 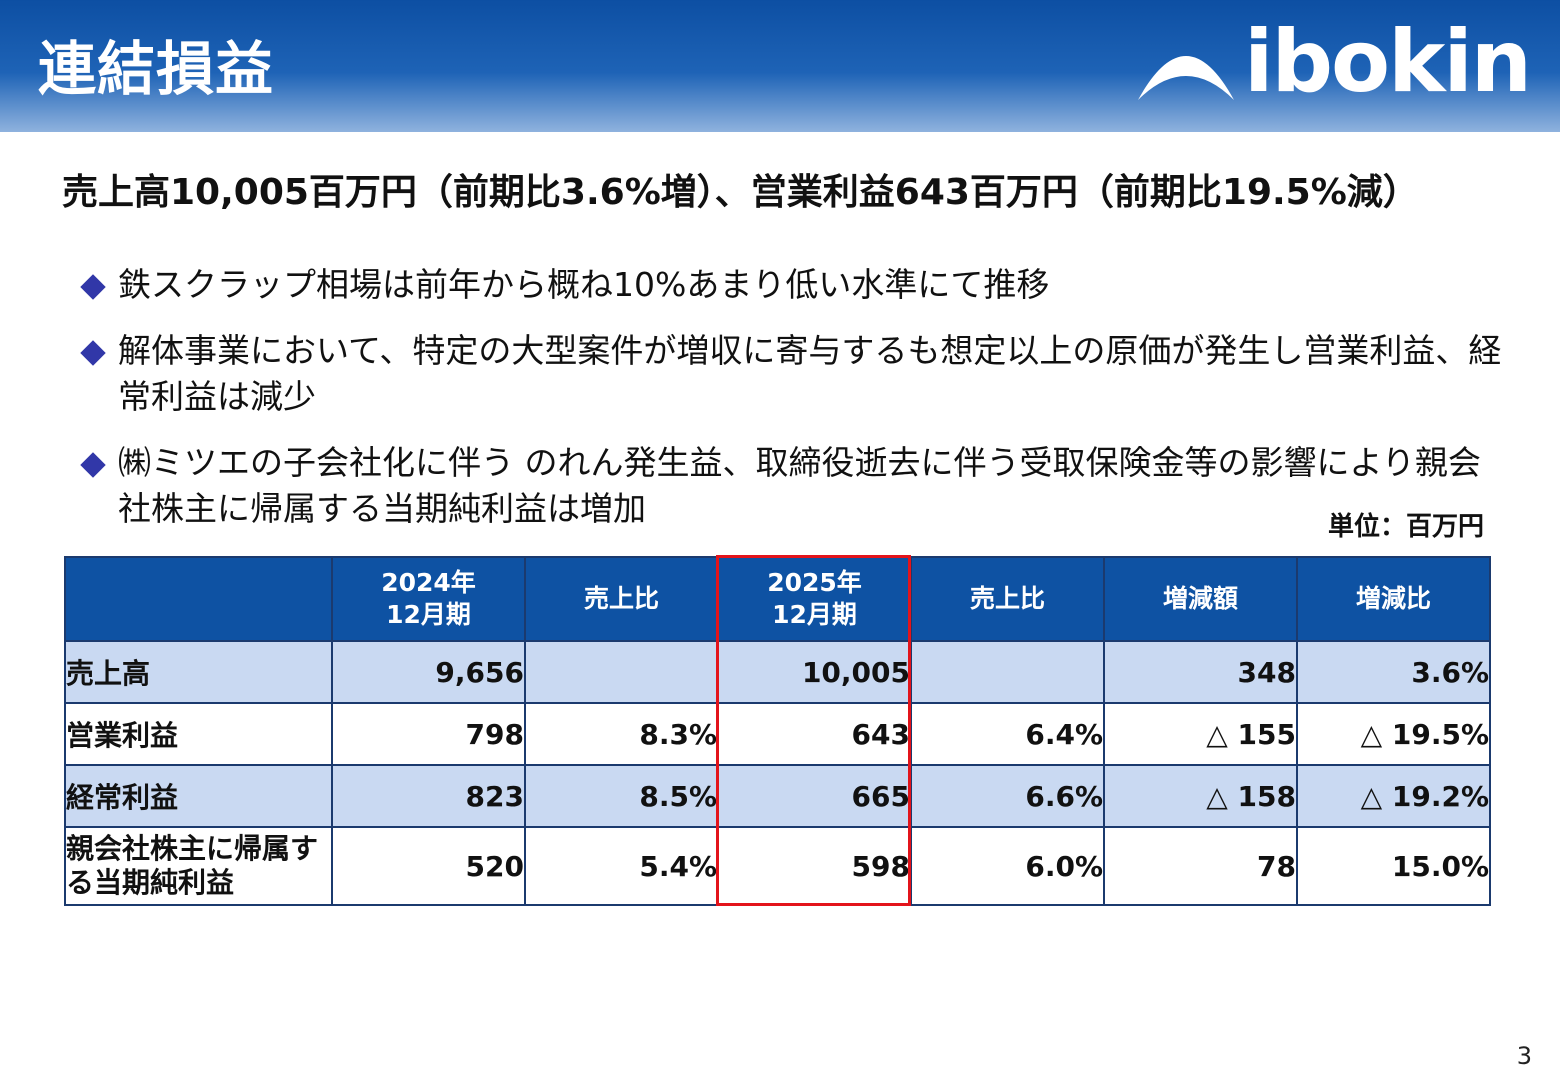 I want to click on header-cell-change-amount: 増減額, so click(x=1200, y=599).